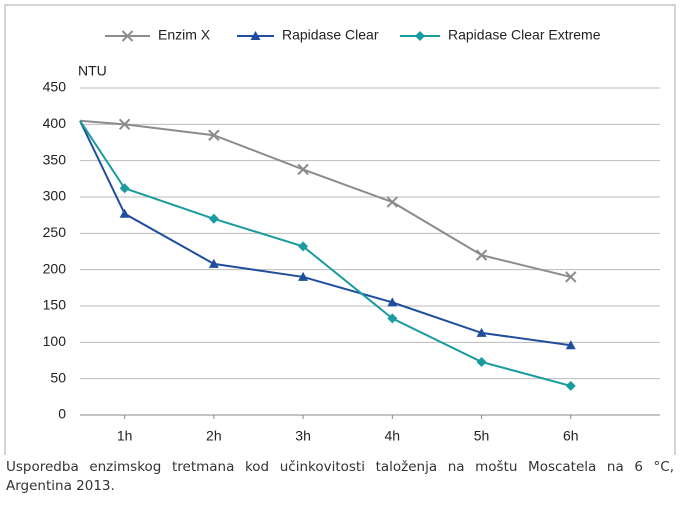 The width and height of the screenshot is (680, 515). Describe the element at coordinates (524, 35) in the screenshot. I see `legend-label: Rapidase Clear Extreme` at that location.